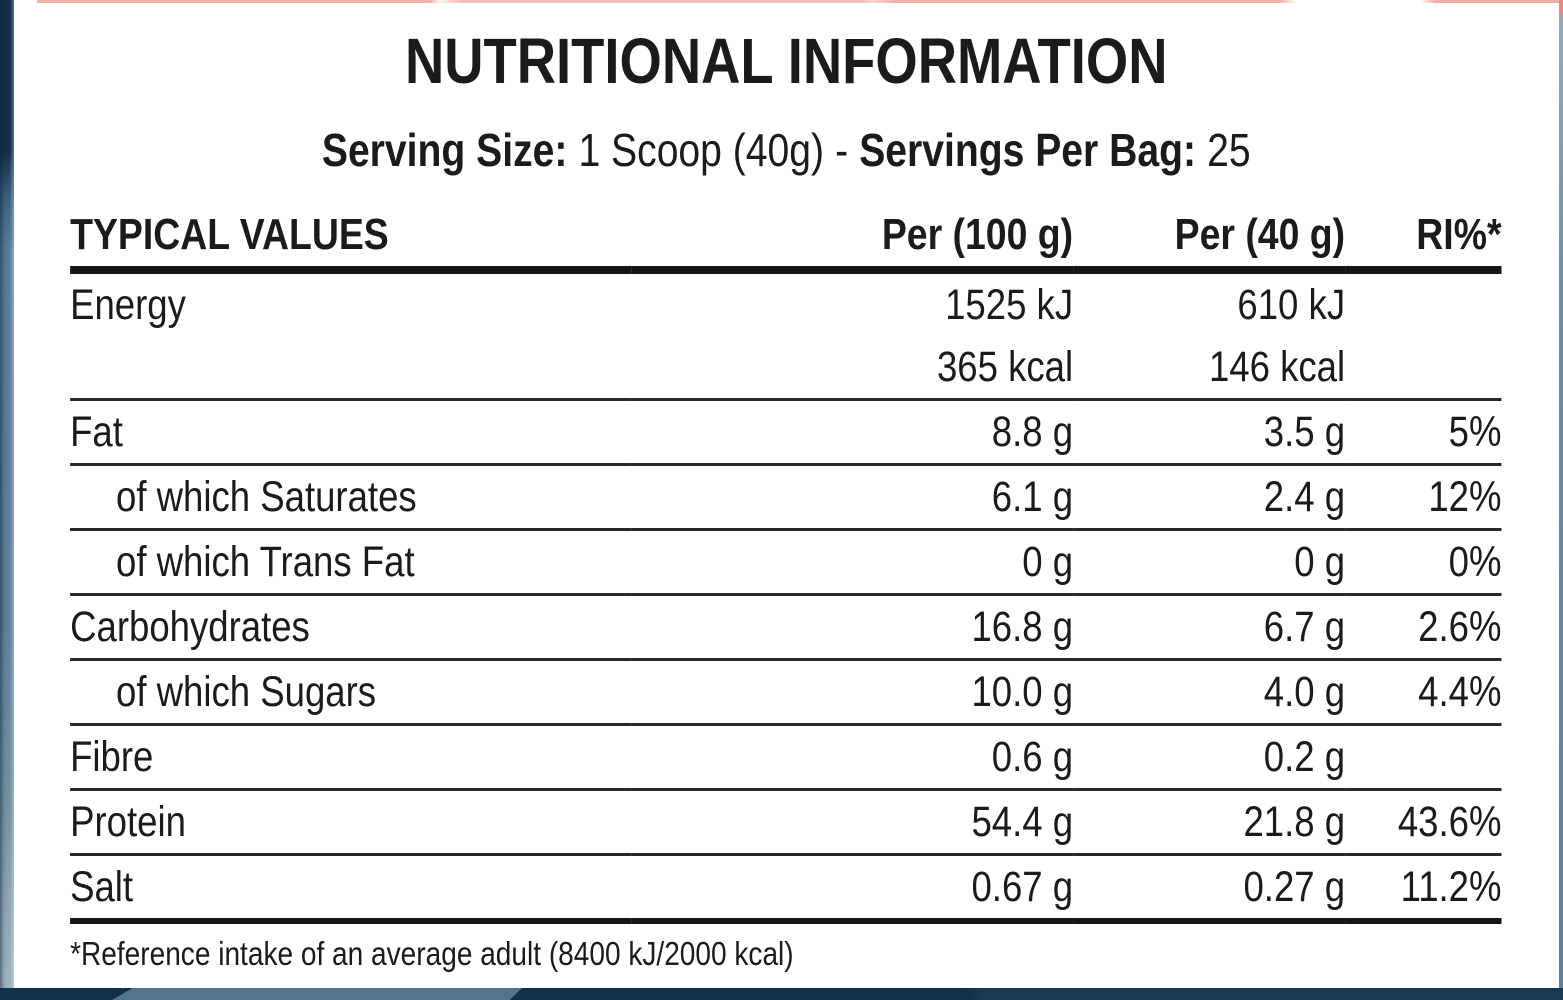 The image size is (1563, 1000). What do you see at coordinates (1022, 822) in the screenshot?
I see `value-line: 54.4 g` at bounding box center [1022, 822].